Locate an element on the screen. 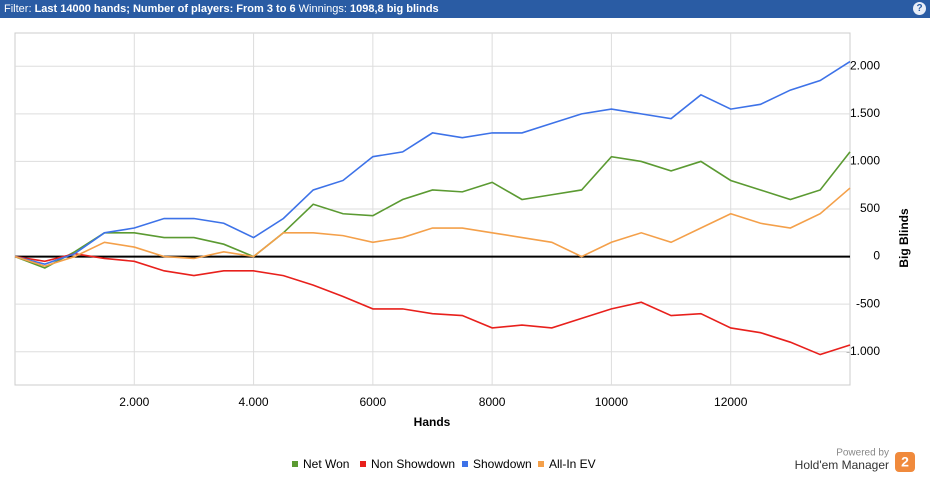 This screenshot has width=930, height=484. legend-label: Net Won is located at coordinates (326, 464).